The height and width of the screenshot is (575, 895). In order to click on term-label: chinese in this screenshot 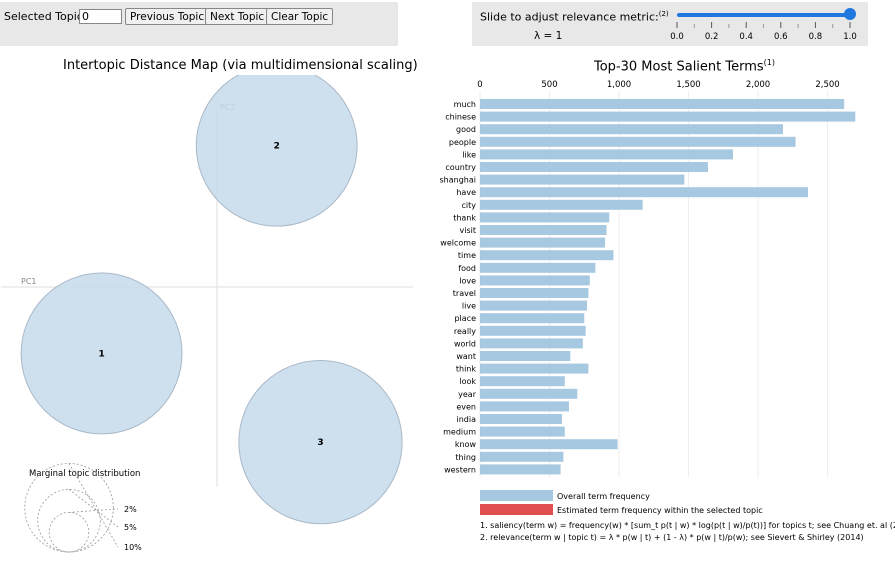, I will do `click(460, 117)`.